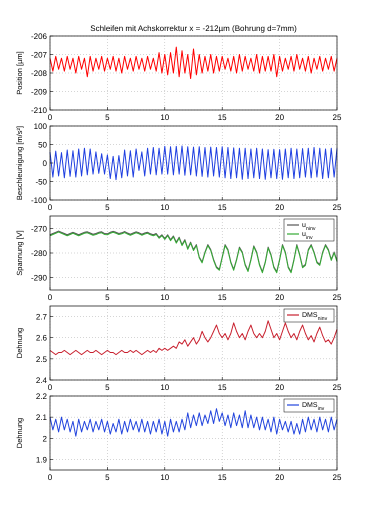 This screenshot has height=523, width=372. What do you see at coordinates (39, 229) in the screenshot?
I see `y-tick-label: -270` at bounding box center [39, 229].